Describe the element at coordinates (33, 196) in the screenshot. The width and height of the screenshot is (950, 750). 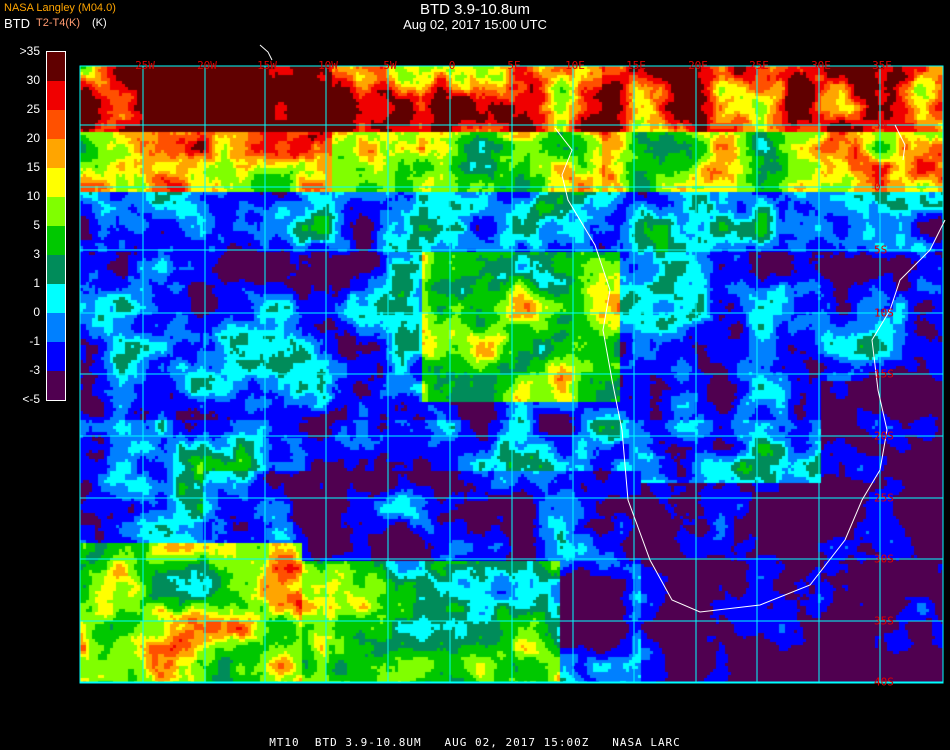
I see `color-scale-label: 10` at that location.